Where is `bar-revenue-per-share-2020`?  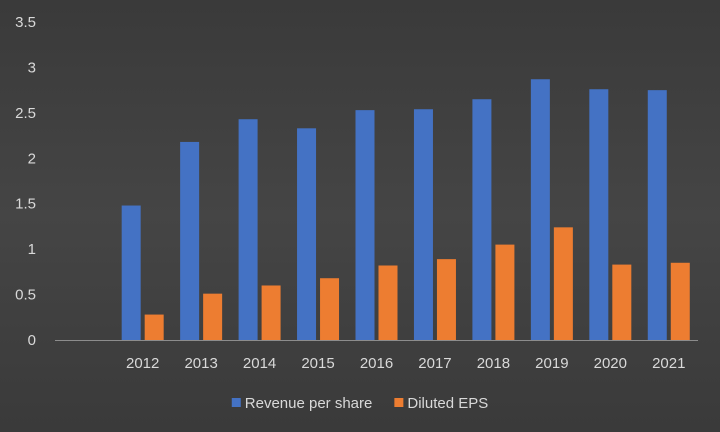
bar-revenue-per-share-2020 is located at coordinates (599, 214).